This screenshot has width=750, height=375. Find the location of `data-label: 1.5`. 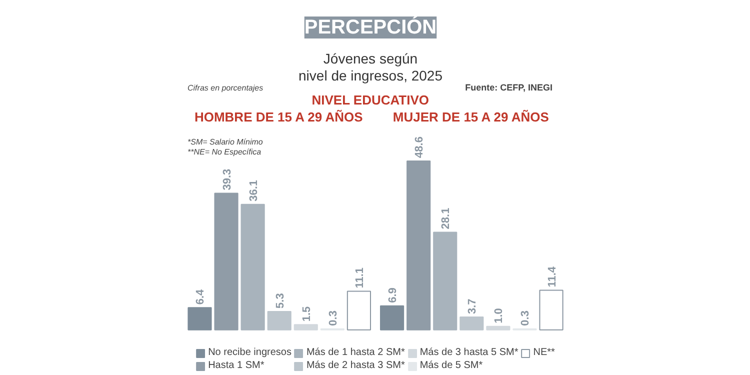

data-label: 1.5 is located at coordinates (306, 314).